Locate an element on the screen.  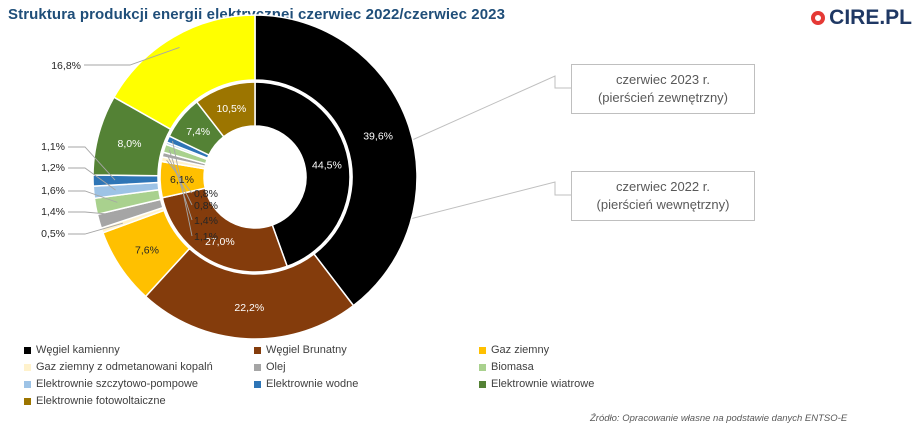
outer-slice-wegiel-kamienny is located at coordinates (336, 160).